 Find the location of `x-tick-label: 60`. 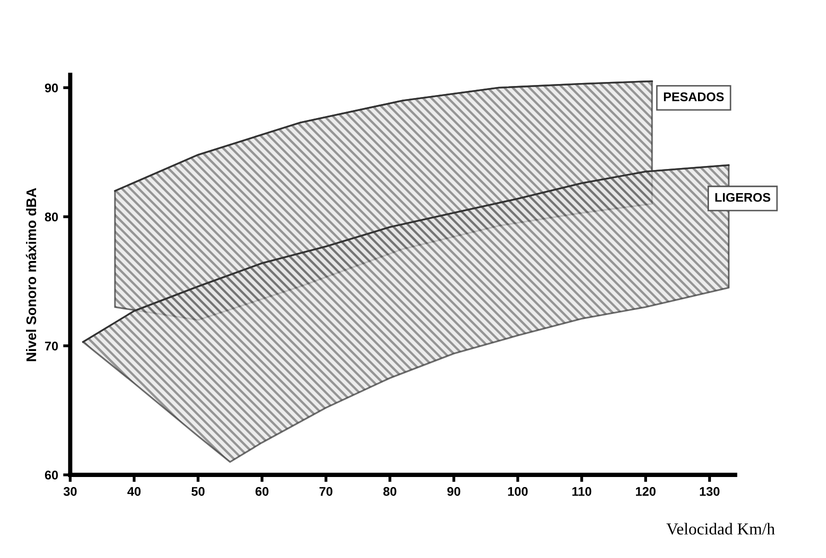

x-tick-label: 60 is located at coordinates (262, 491).